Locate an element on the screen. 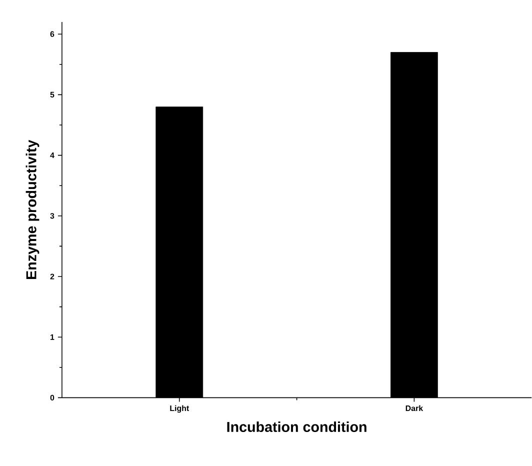 The height and width of the screenshot is (466, 532). y-axis-title: Enzyme productivity is located at coordinates (33, 210).